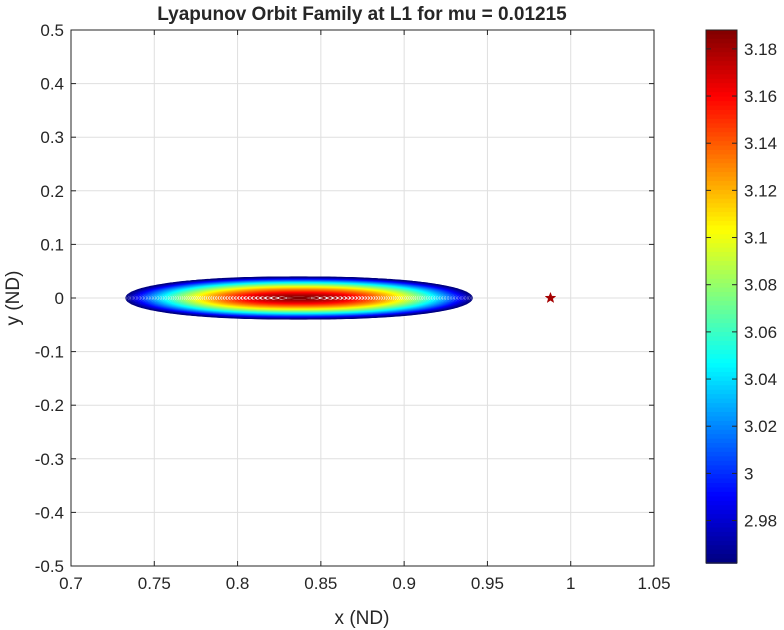 The width and height of the screenshot is (784, 630). Describe the element at coordinates (404, 583) in the screenshot. I see `x-tick-label: 0.9` at that location.